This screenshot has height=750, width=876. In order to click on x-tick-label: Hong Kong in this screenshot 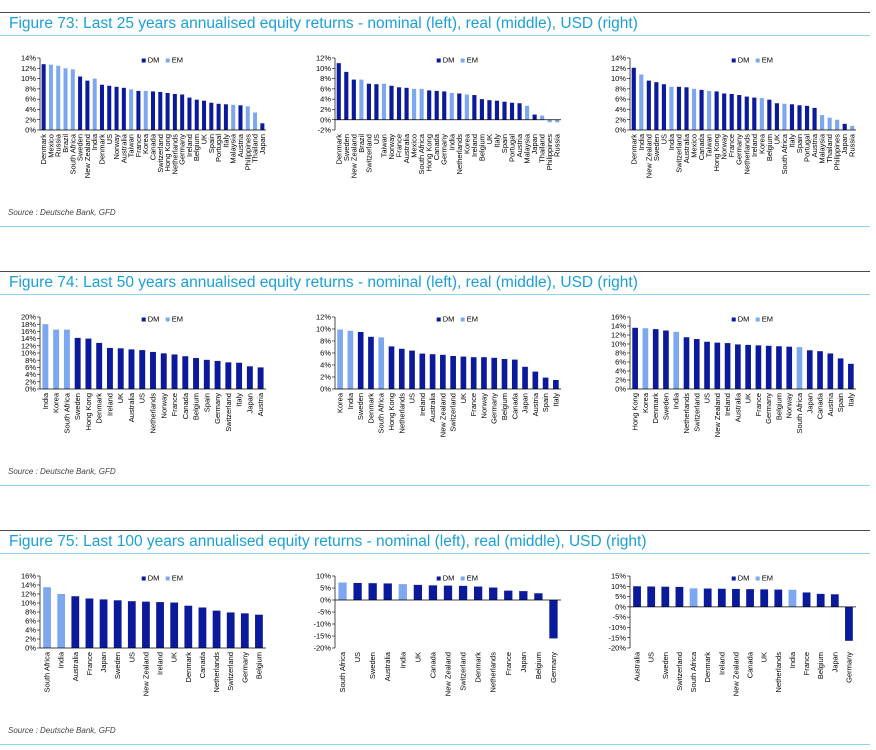, I will do `click(716, 153)`.